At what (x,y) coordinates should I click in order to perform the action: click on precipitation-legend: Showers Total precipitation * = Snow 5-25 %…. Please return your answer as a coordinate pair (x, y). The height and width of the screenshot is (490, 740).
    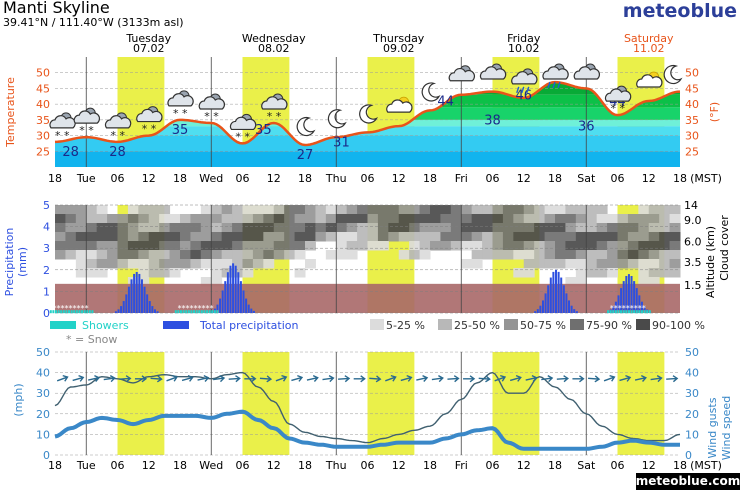
    Looking at the image, I should click on (377, 332).